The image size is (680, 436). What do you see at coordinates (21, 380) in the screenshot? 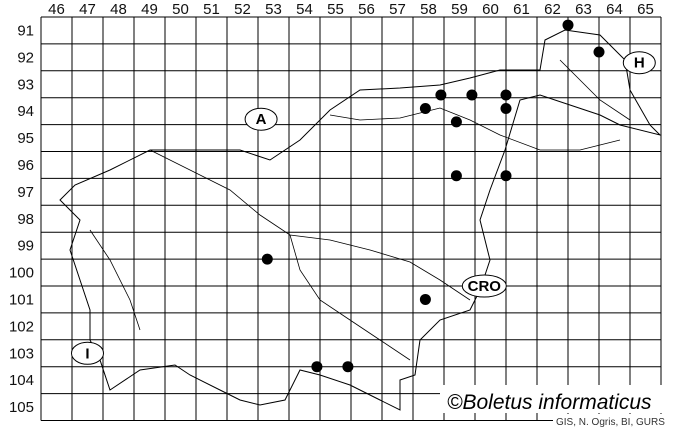
I see `row-label: 104` at bounding box center [21, 380].